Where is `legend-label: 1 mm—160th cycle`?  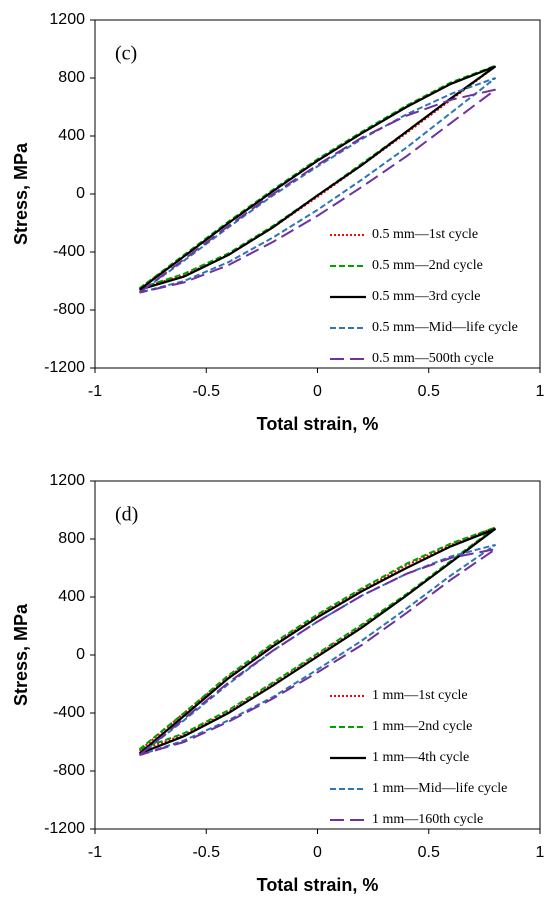 legend-label: 1 mm—160th cycle is located at coordinates (427, 819).